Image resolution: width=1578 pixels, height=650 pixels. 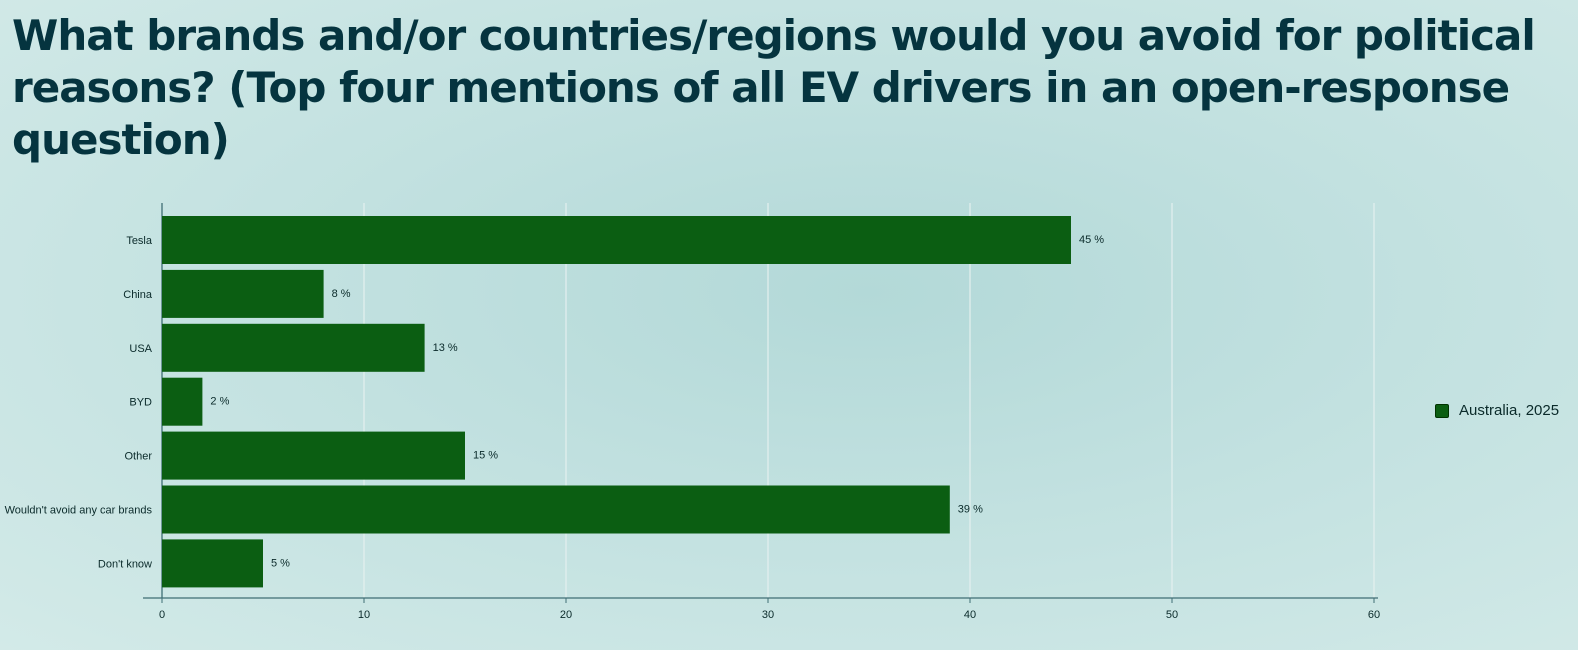 What do you see at coordinates (364, 615) in the screenshot?
I see `x-tick-label: 10` at bounding box center [364, 615].